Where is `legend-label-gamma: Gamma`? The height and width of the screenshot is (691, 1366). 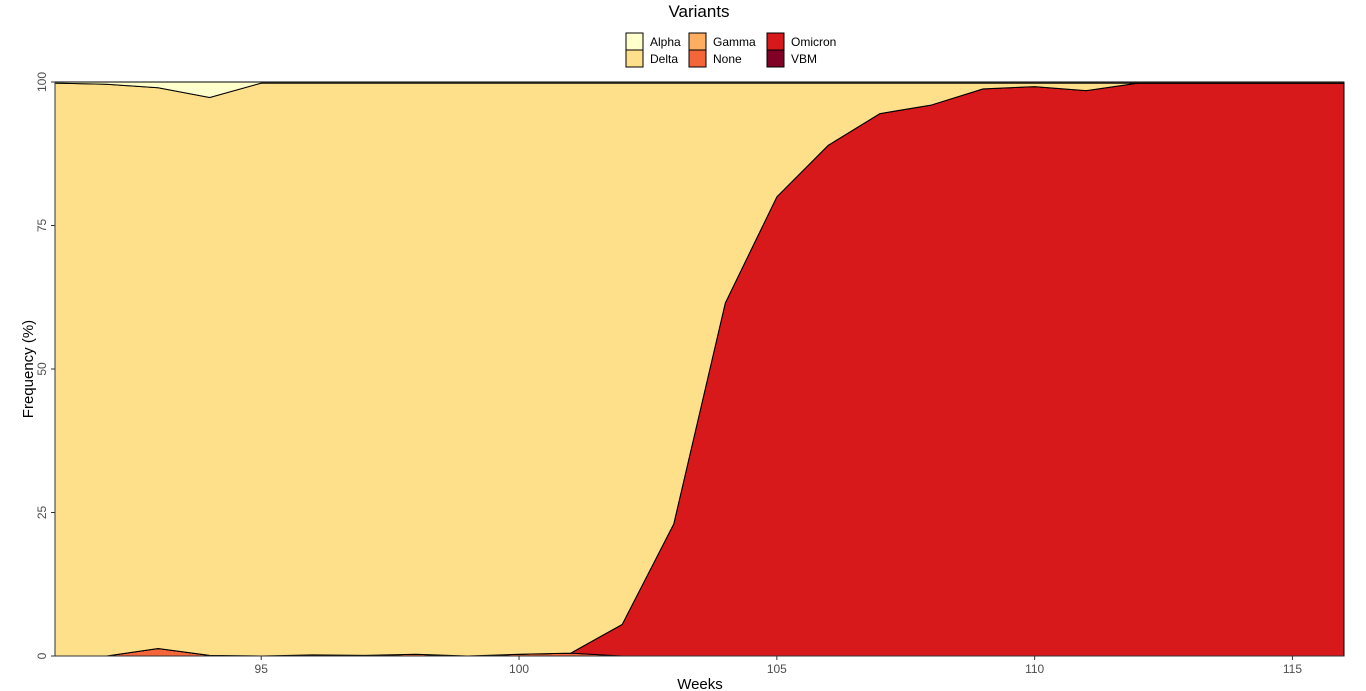
legend-label-gamma: Gamma is located at coordinates (734, 42).